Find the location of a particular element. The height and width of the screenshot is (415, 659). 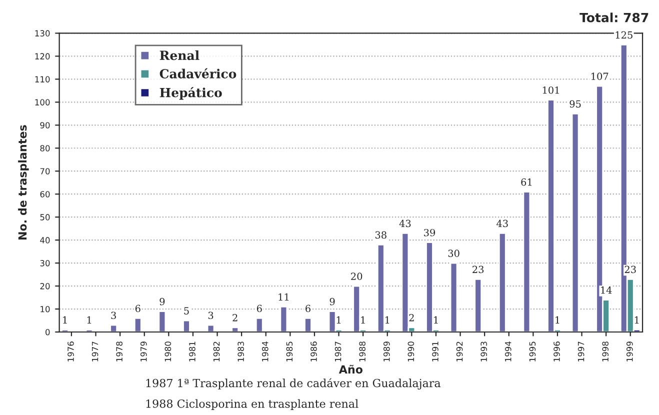

legend-label: Cadavérico is located at coordinates (198, 73).